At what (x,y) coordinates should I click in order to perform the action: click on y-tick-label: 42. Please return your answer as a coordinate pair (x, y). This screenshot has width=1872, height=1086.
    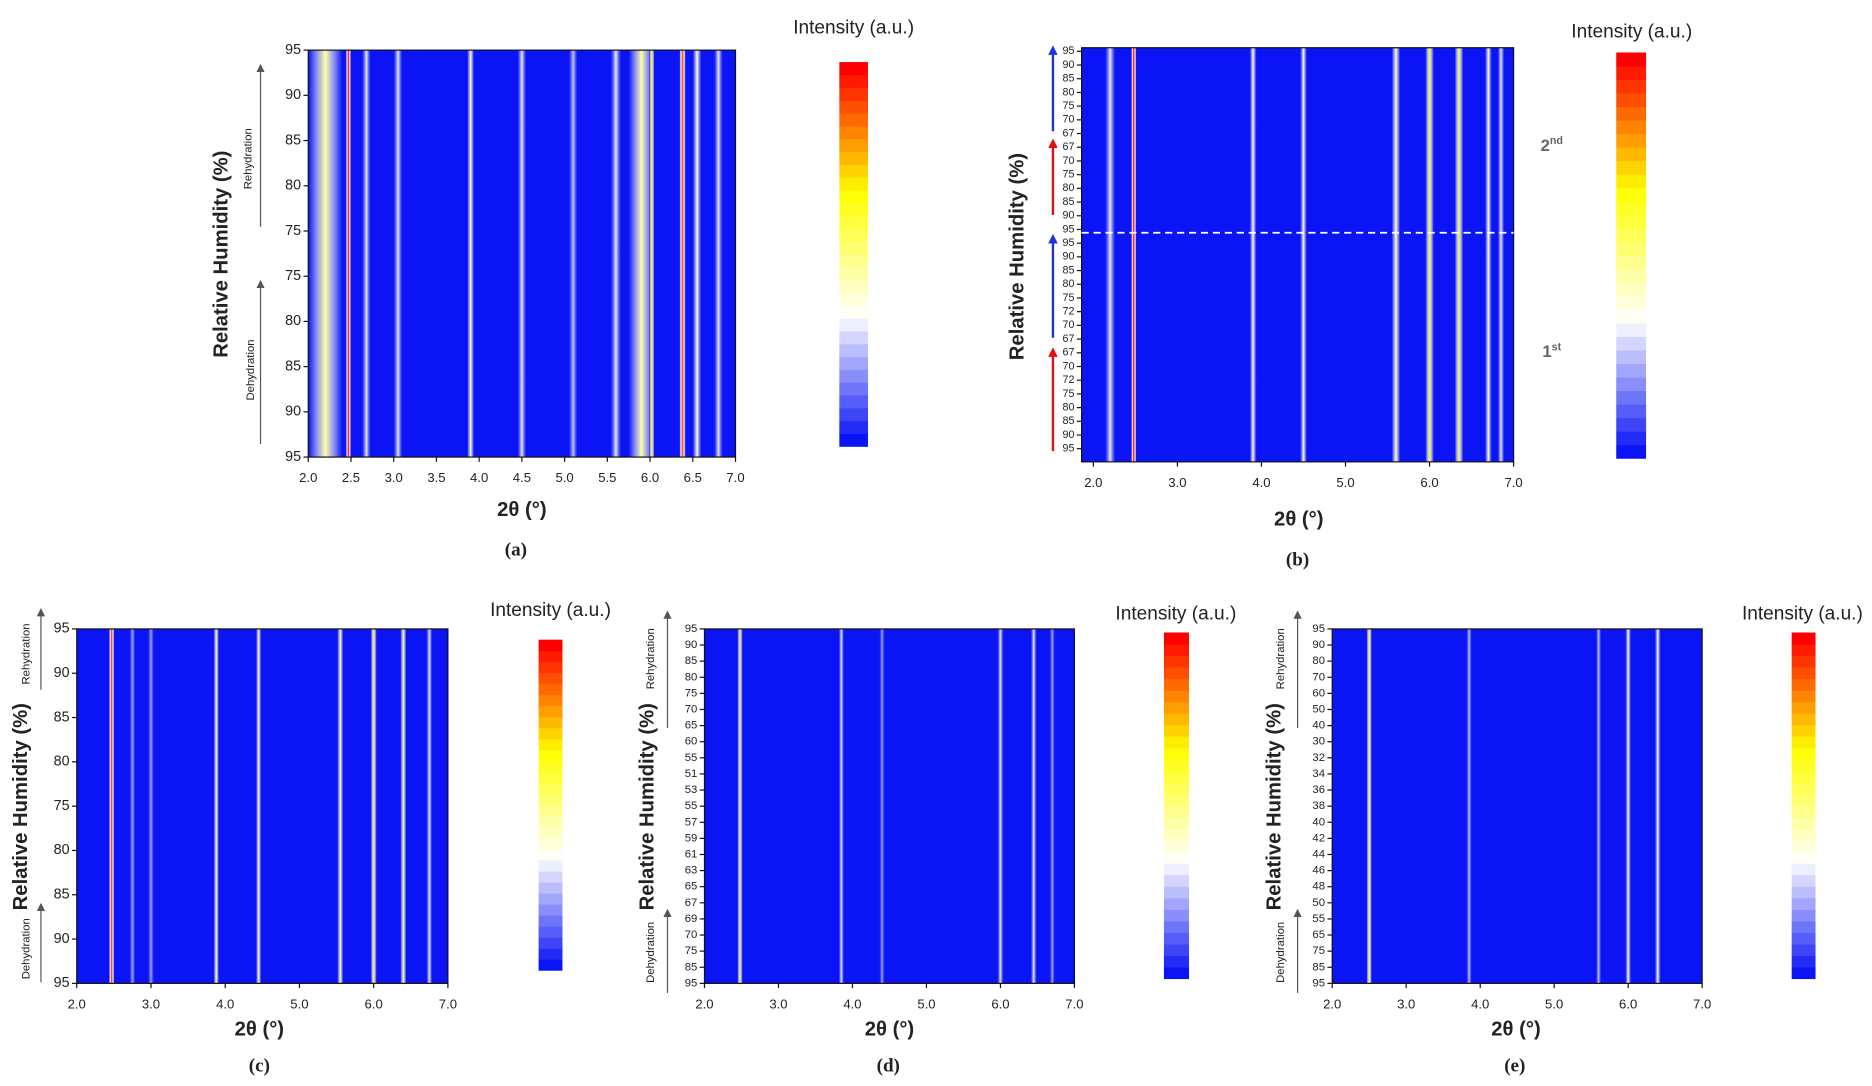
    Looking at the image, I should click on (1318, 838).